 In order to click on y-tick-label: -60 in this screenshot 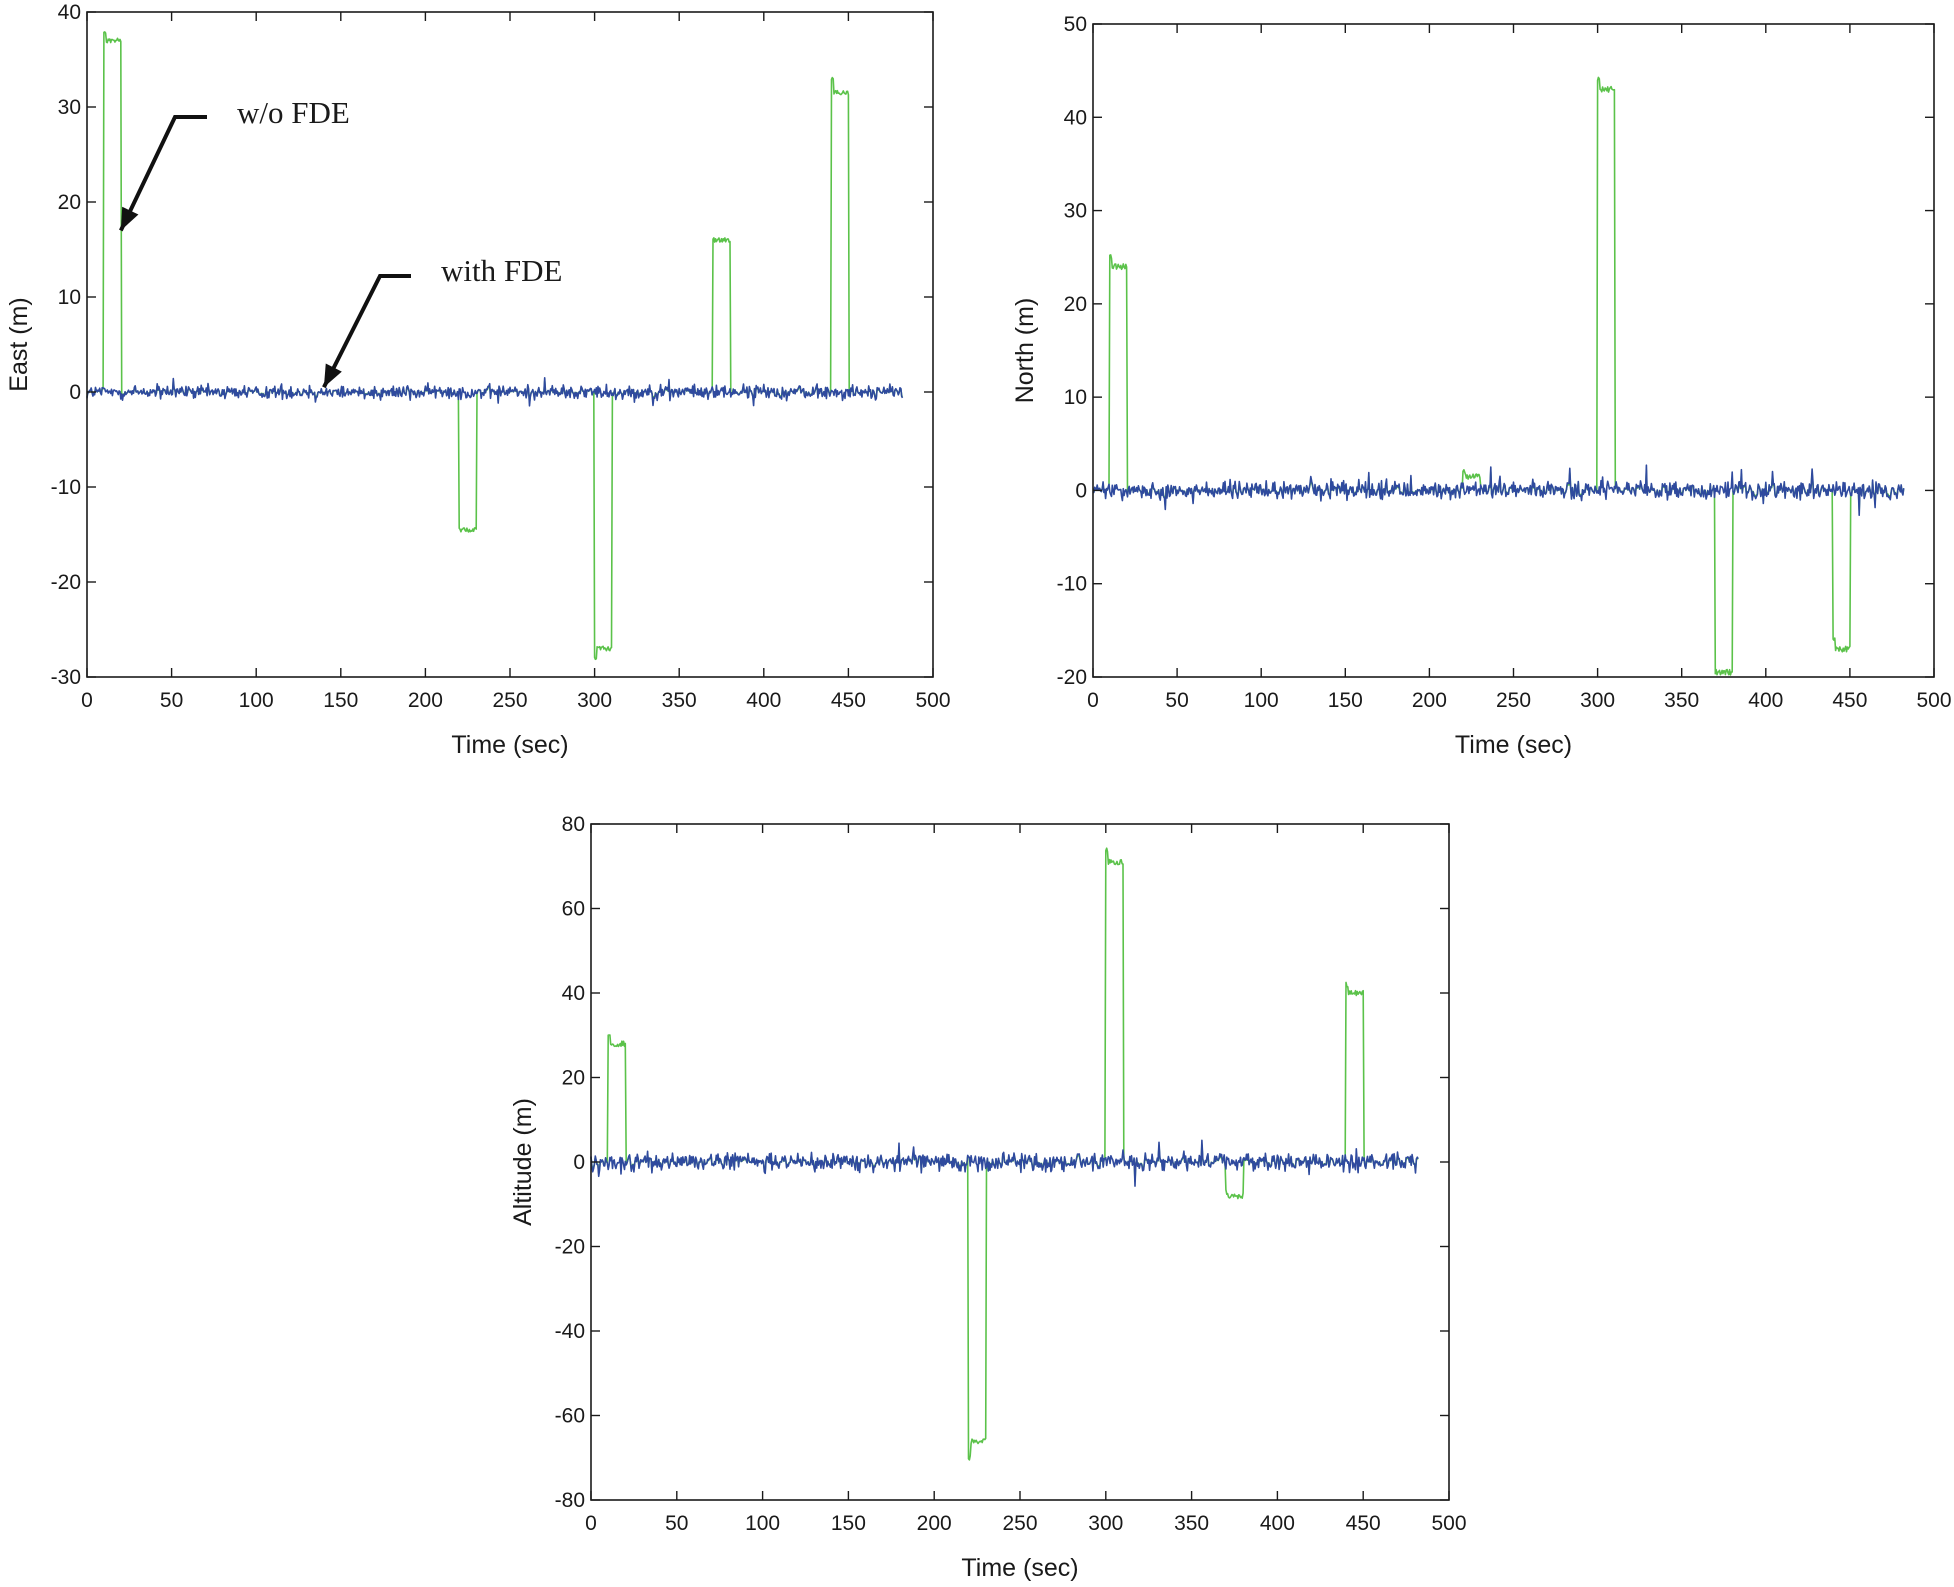, I will do `click(570, 1416)`.